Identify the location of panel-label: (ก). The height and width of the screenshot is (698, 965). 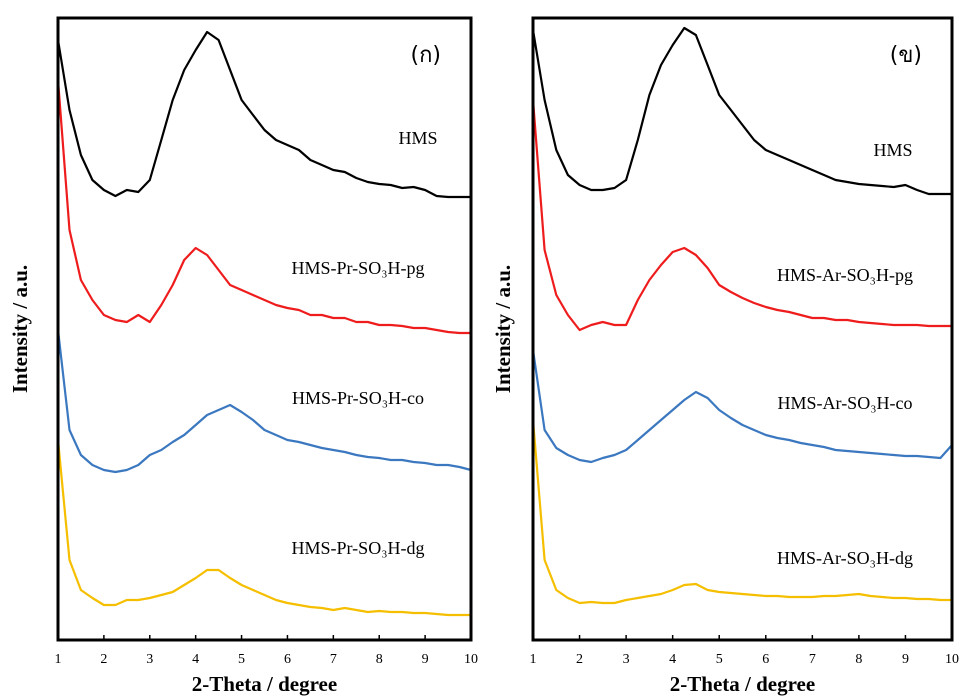
(426, 55).